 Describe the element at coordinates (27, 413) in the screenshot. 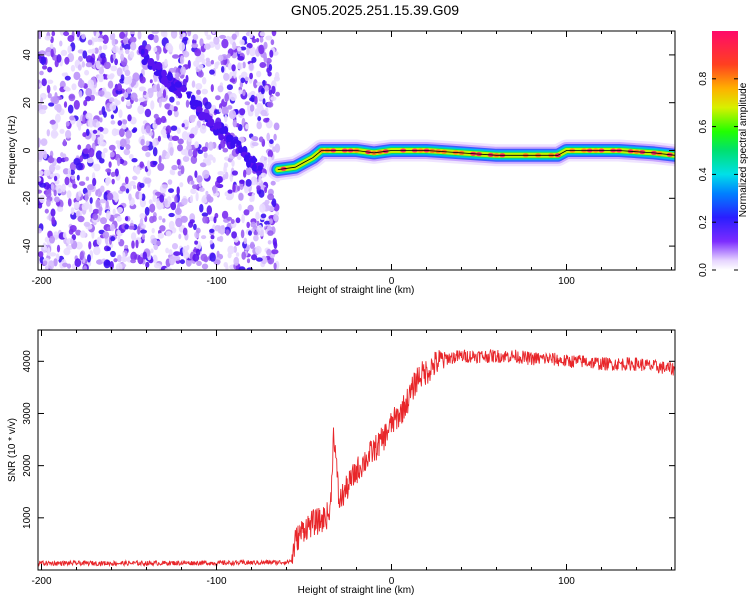

I see `snr-y-tick-label: 3000` at that location.